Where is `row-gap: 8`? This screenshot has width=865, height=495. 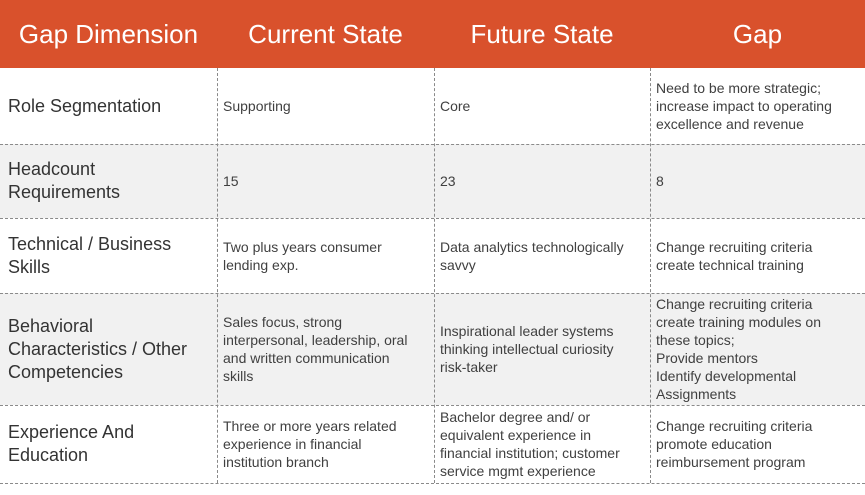
row-gap: 8 is located at coordinates (660, 181).